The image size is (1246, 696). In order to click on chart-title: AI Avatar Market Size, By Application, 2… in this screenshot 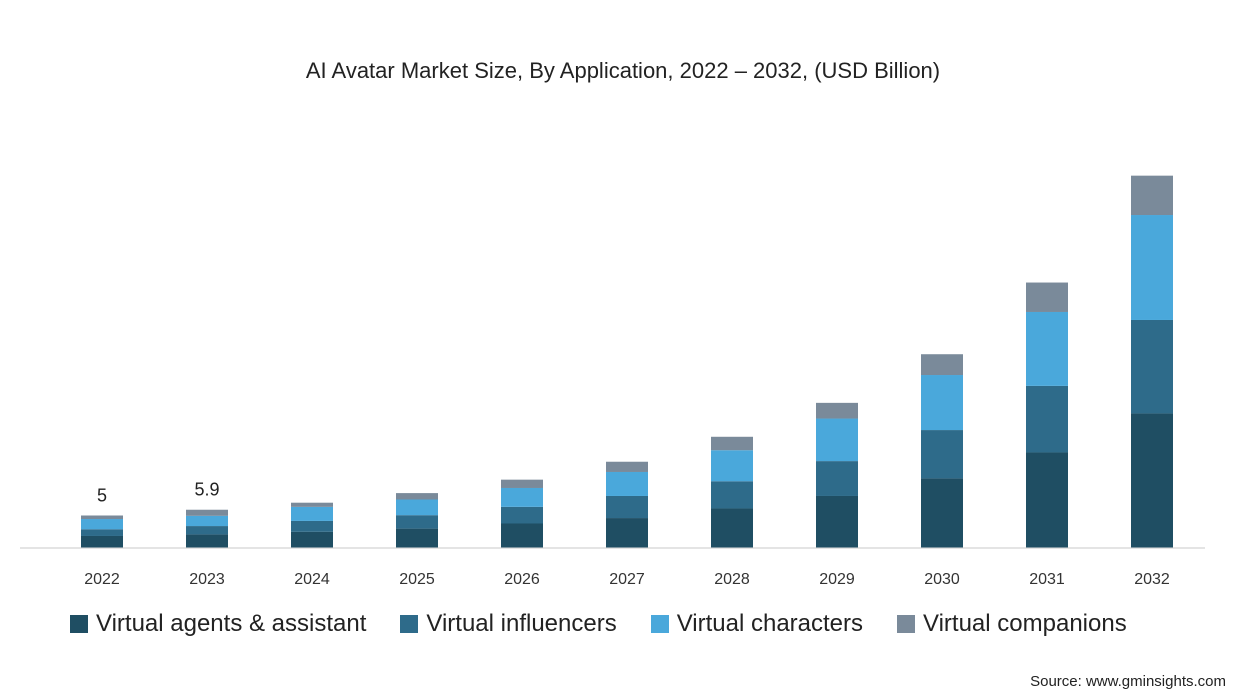, I will do `click(623, 70)`.